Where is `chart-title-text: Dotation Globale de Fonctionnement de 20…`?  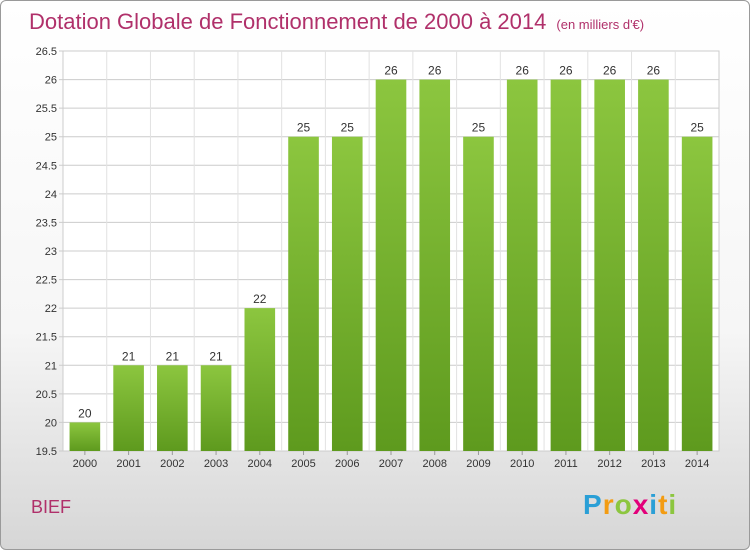
chart-title-text: Dotation Globale de Fonctionnement de 20… is located at coordinates (288, 21).